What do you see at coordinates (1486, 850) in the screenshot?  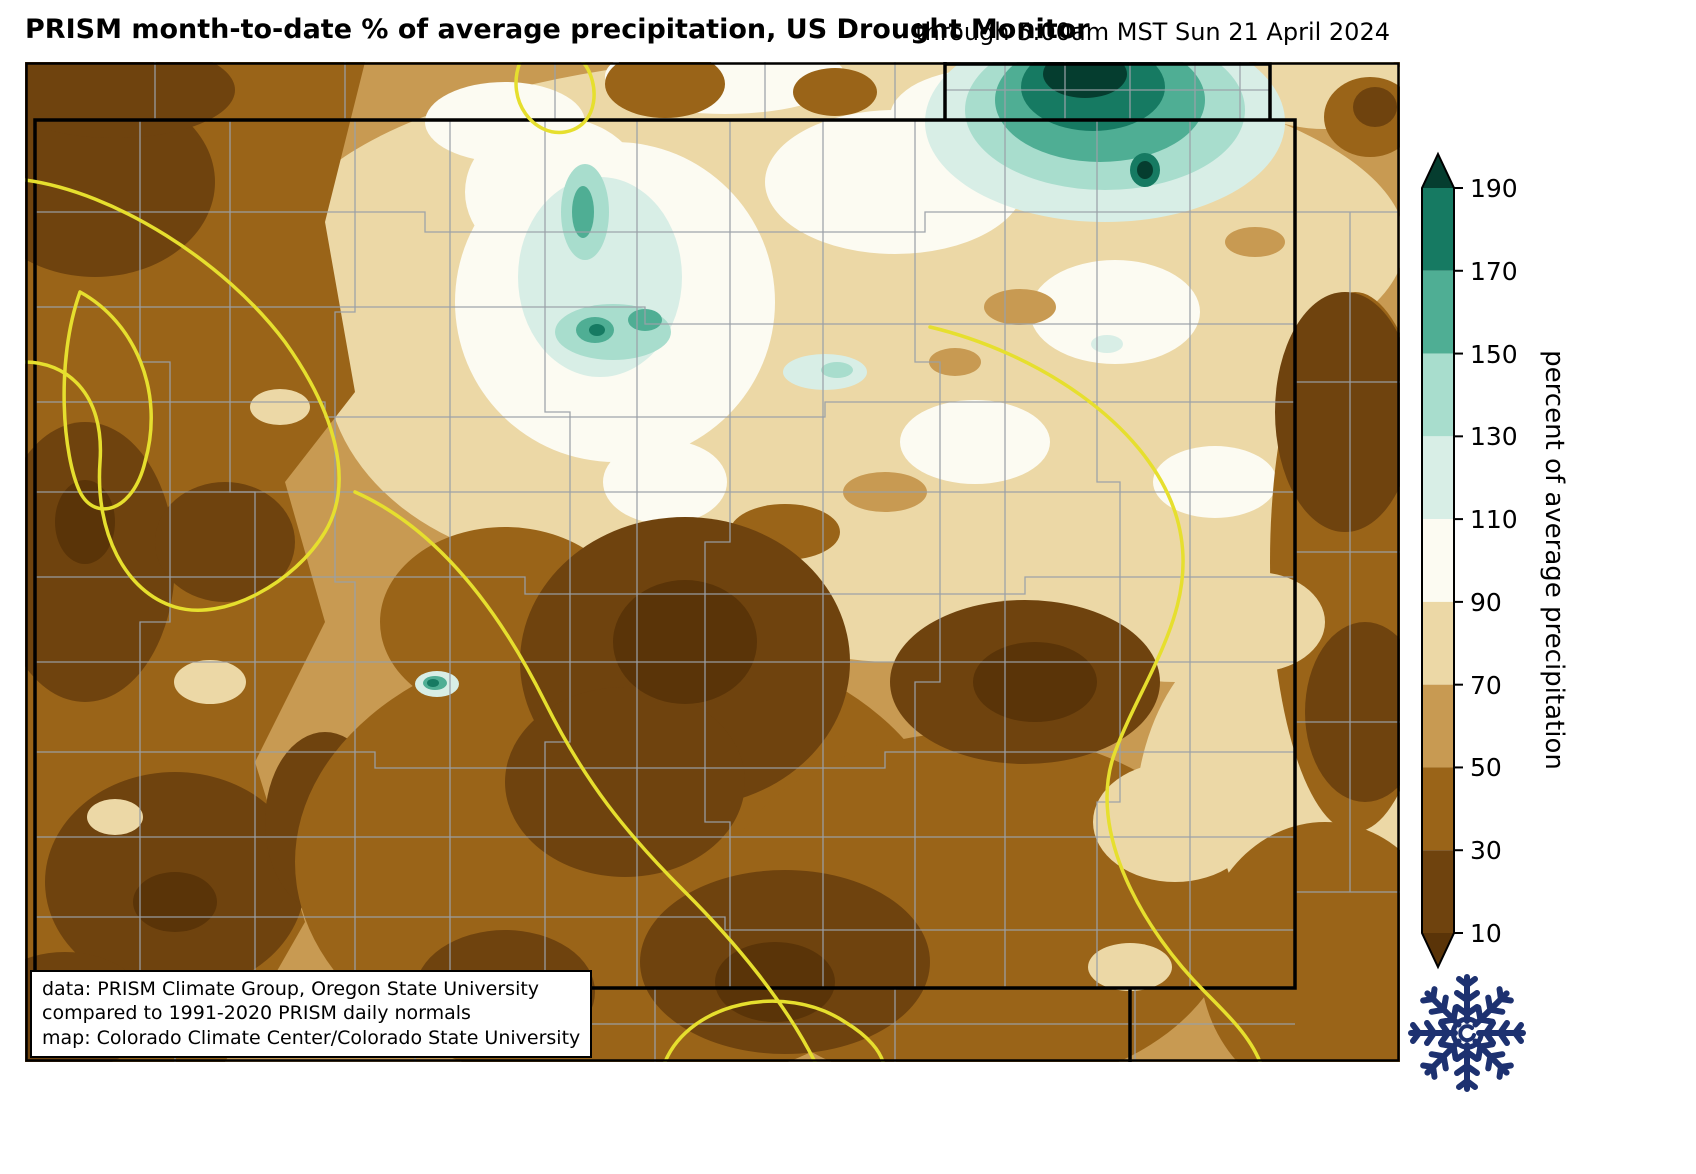 I see `colorbar-tick-30: 30` at bounding box center [1486, 850].